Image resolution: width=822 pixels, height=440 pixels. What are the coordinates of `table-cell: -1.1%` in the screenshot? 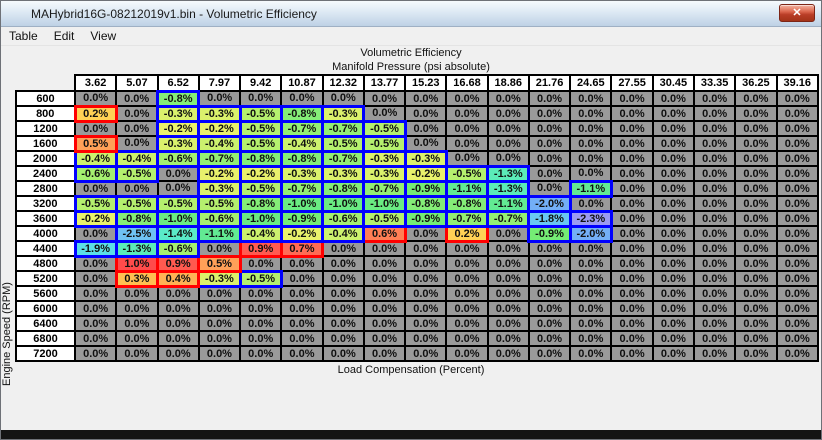 It's located at (219, 233).